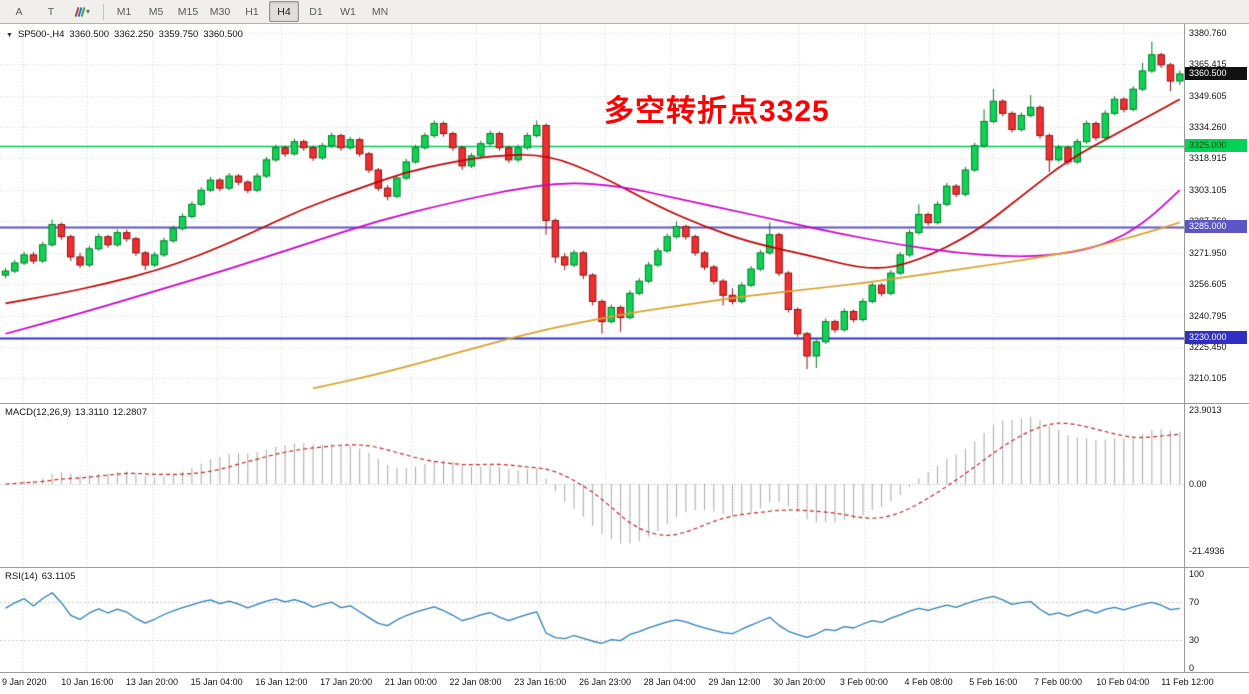 The image size is (1249, 694). Describe the element at coordinates (1197, 574) in the screenshot. I see `rsi-scale-tick: 100` at that location.